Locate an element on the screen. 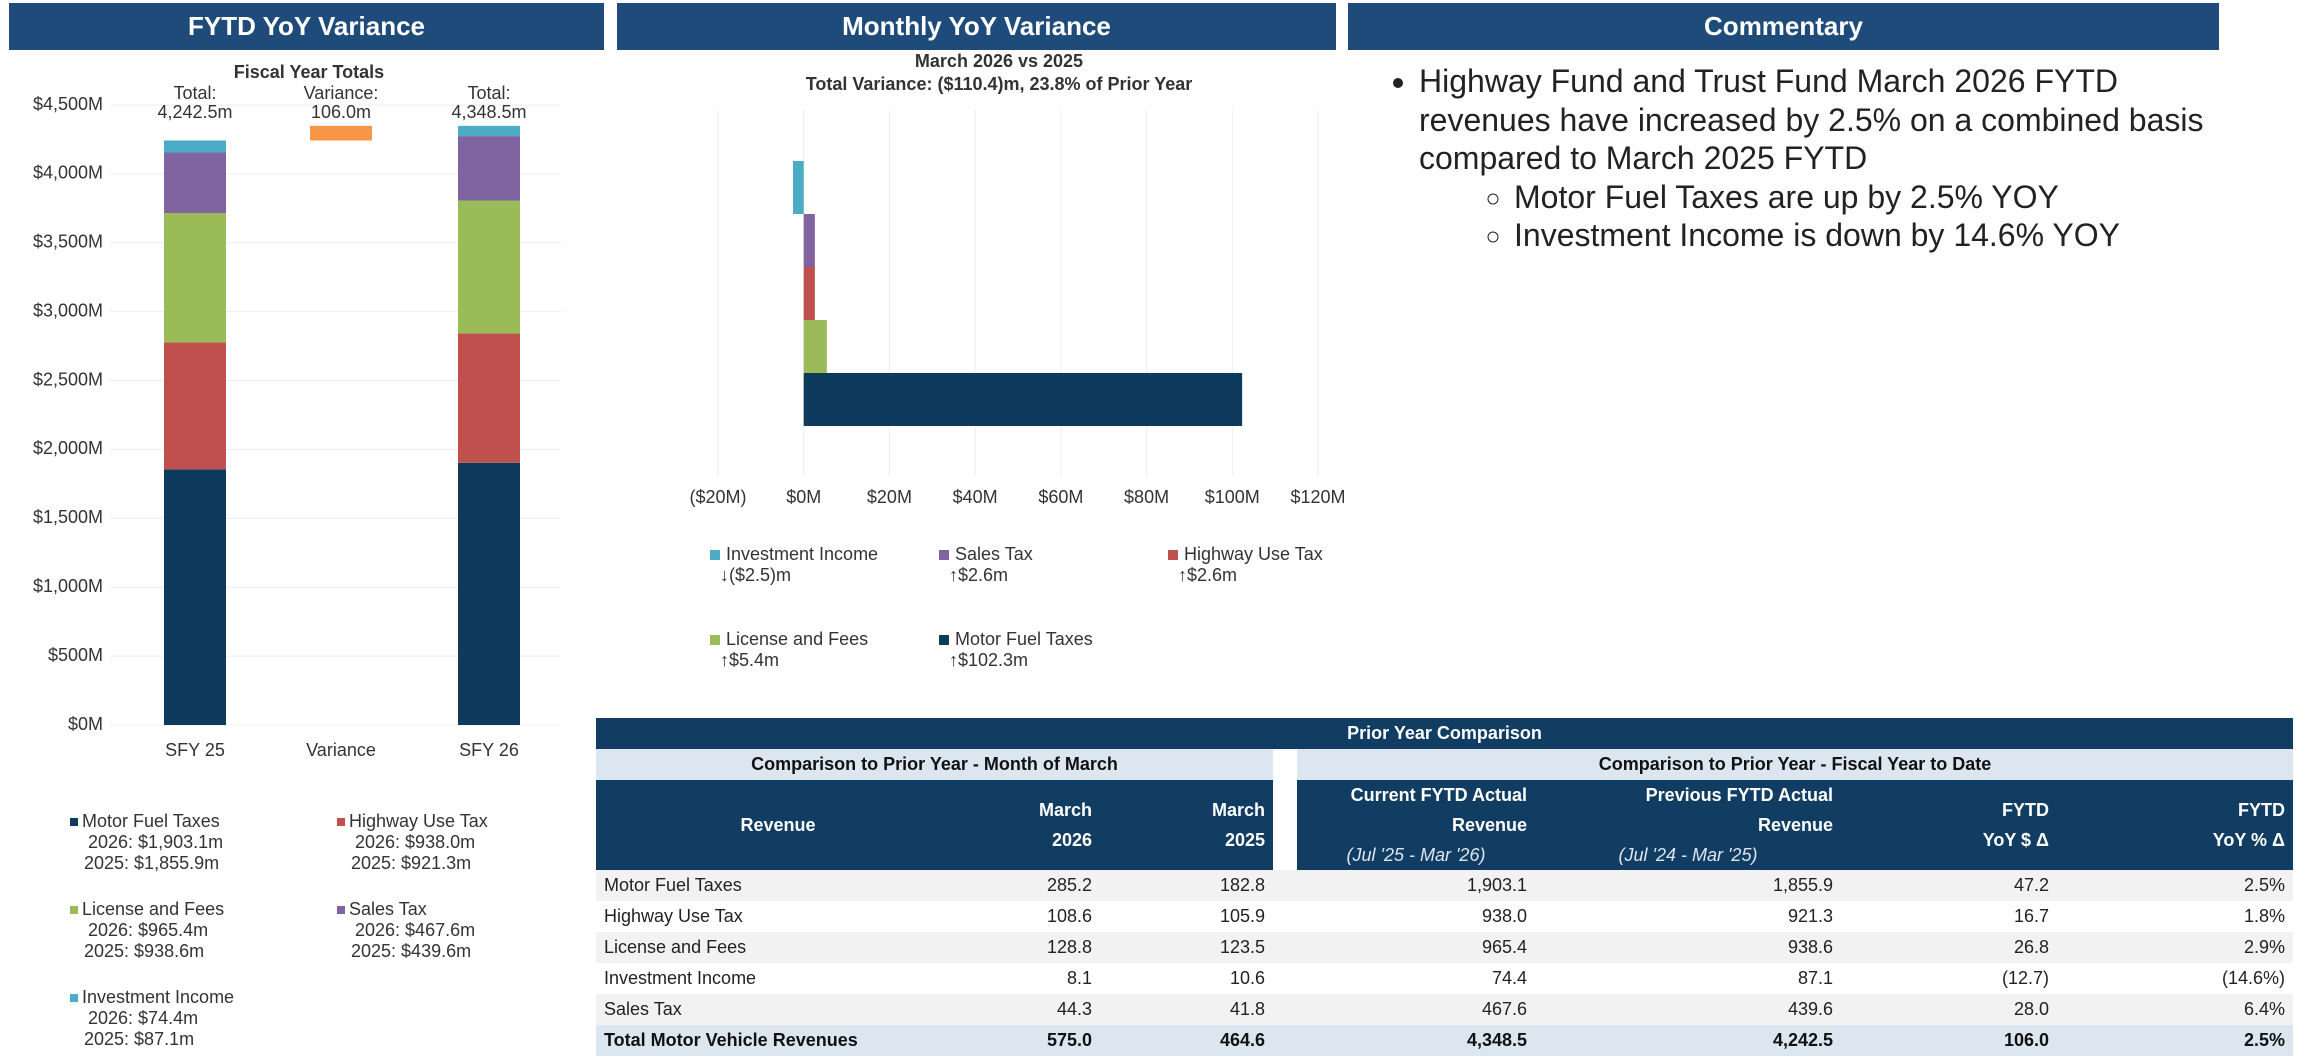 This screenshot has height=1057, width=2297. cell: 4,242.5 is located at coordinates (1688, 1040).